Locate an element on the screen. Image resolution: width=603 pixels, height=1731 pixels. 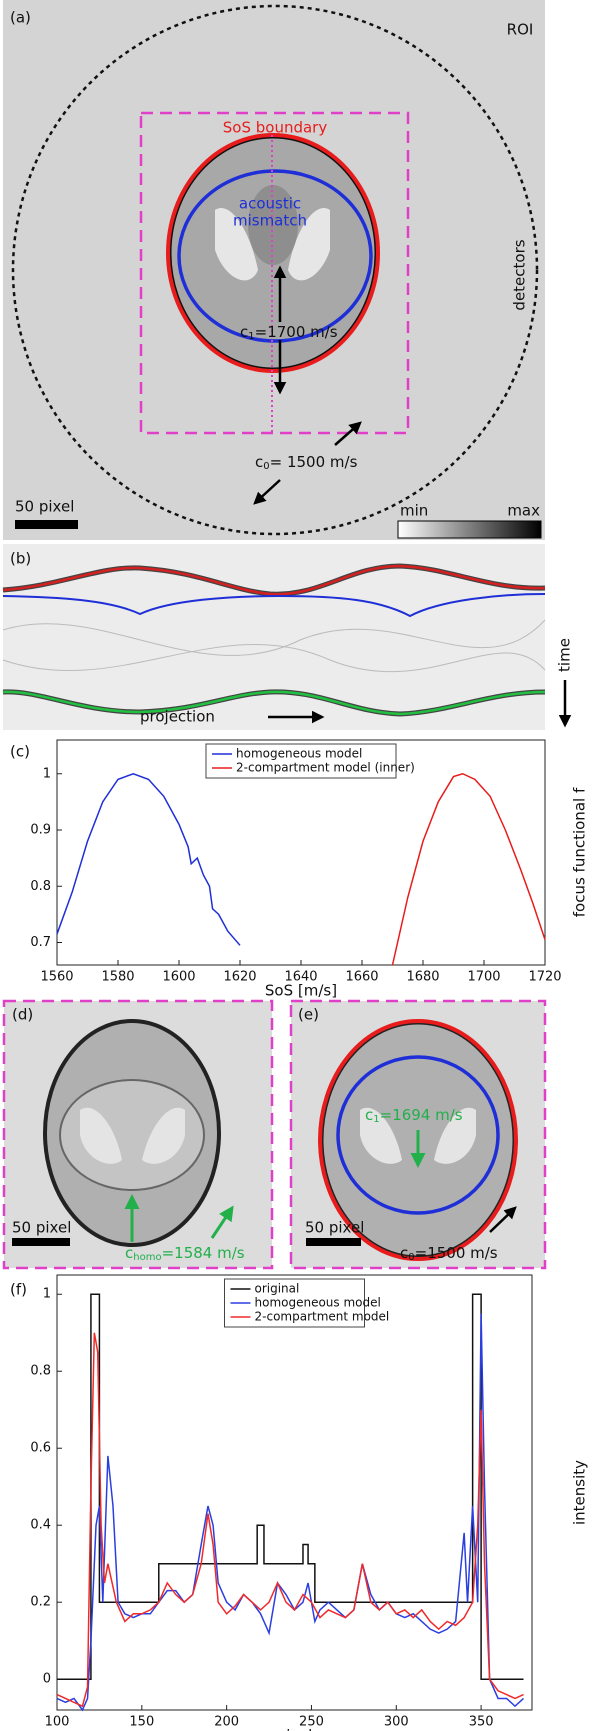
x-tick-label: 250 is located at coordinates (311, 1722).